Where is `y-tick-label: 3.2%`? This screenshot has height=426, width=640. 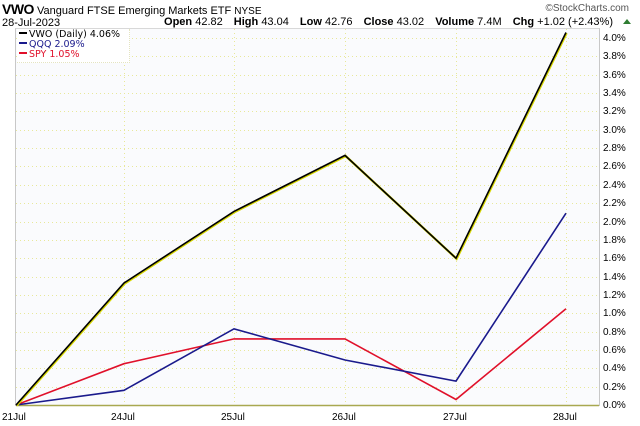
y-tick-label: 3.2% is located at coordinates (614, 111).